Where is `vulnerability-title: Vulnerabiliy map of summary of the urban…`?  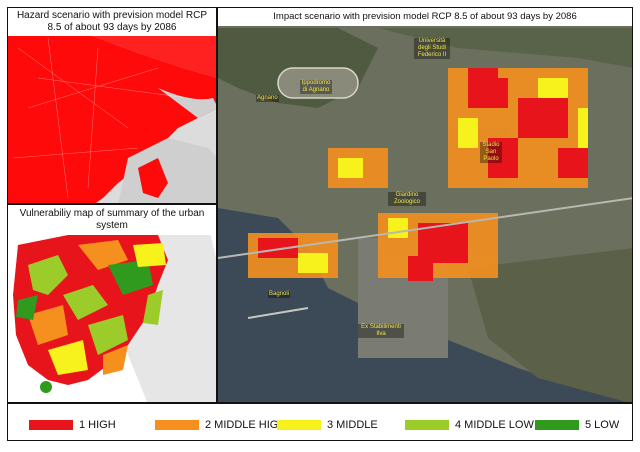 vulnerability-title: Vulnerabiliy map of summary of the urban… is located at coordinates (112, 220).